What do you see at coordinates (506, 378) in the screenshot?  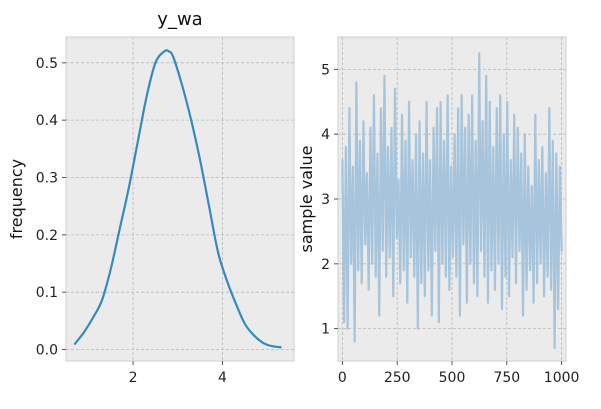 I see `trace-x-tick-label: 750` at bounding box center [506, 378].